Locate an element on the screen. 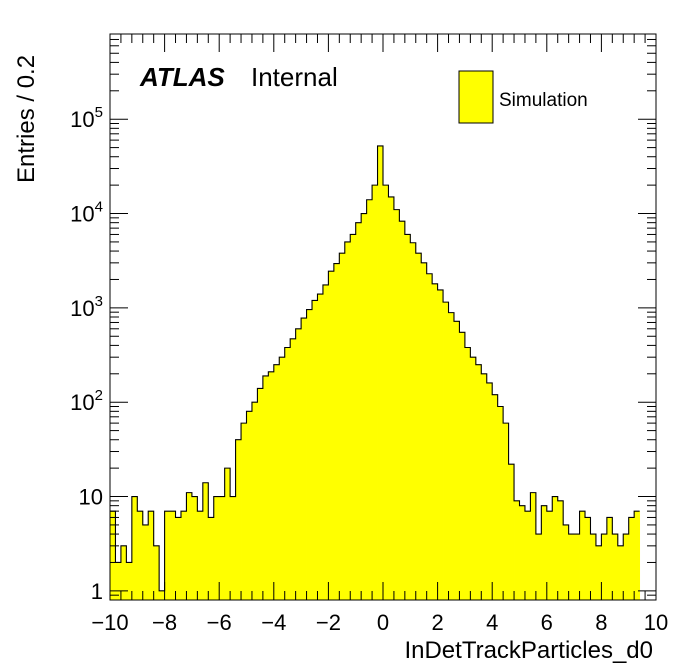 This screenshot has width=696, height=672. legend-label: Simulation is located at coordinates (543, 100).